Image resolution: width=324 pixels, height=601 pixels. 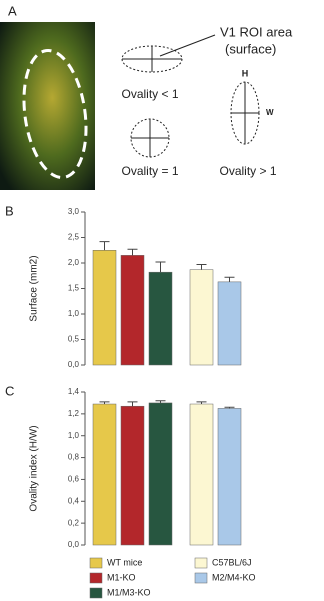 What do you see at coordinates (74, 339) in the screenshot?
I see `y-tick-label: 0,5` at bounding box center [74, 339].